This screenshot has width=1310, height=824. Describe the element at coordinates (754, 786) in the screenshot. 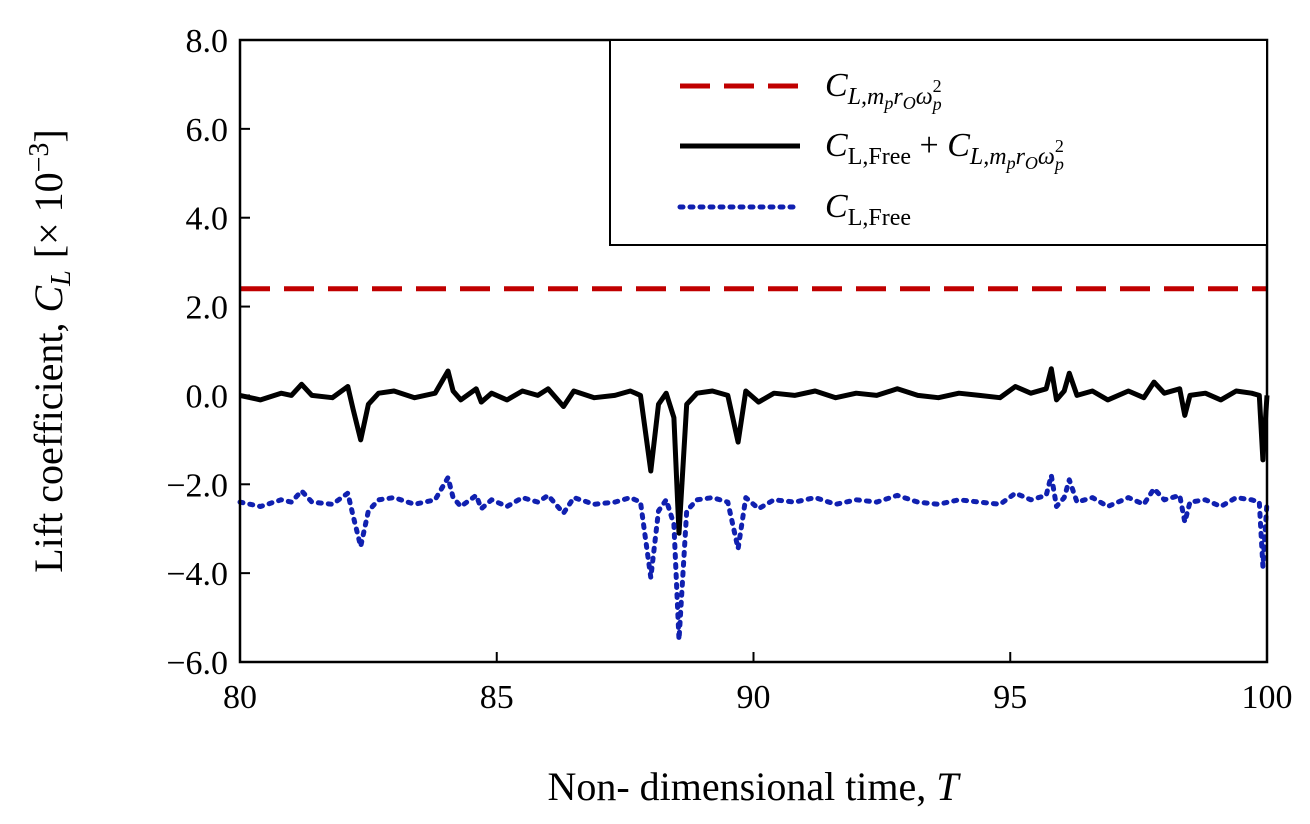

I see `x-axis-label: Non- dimensional time, T` at that location.